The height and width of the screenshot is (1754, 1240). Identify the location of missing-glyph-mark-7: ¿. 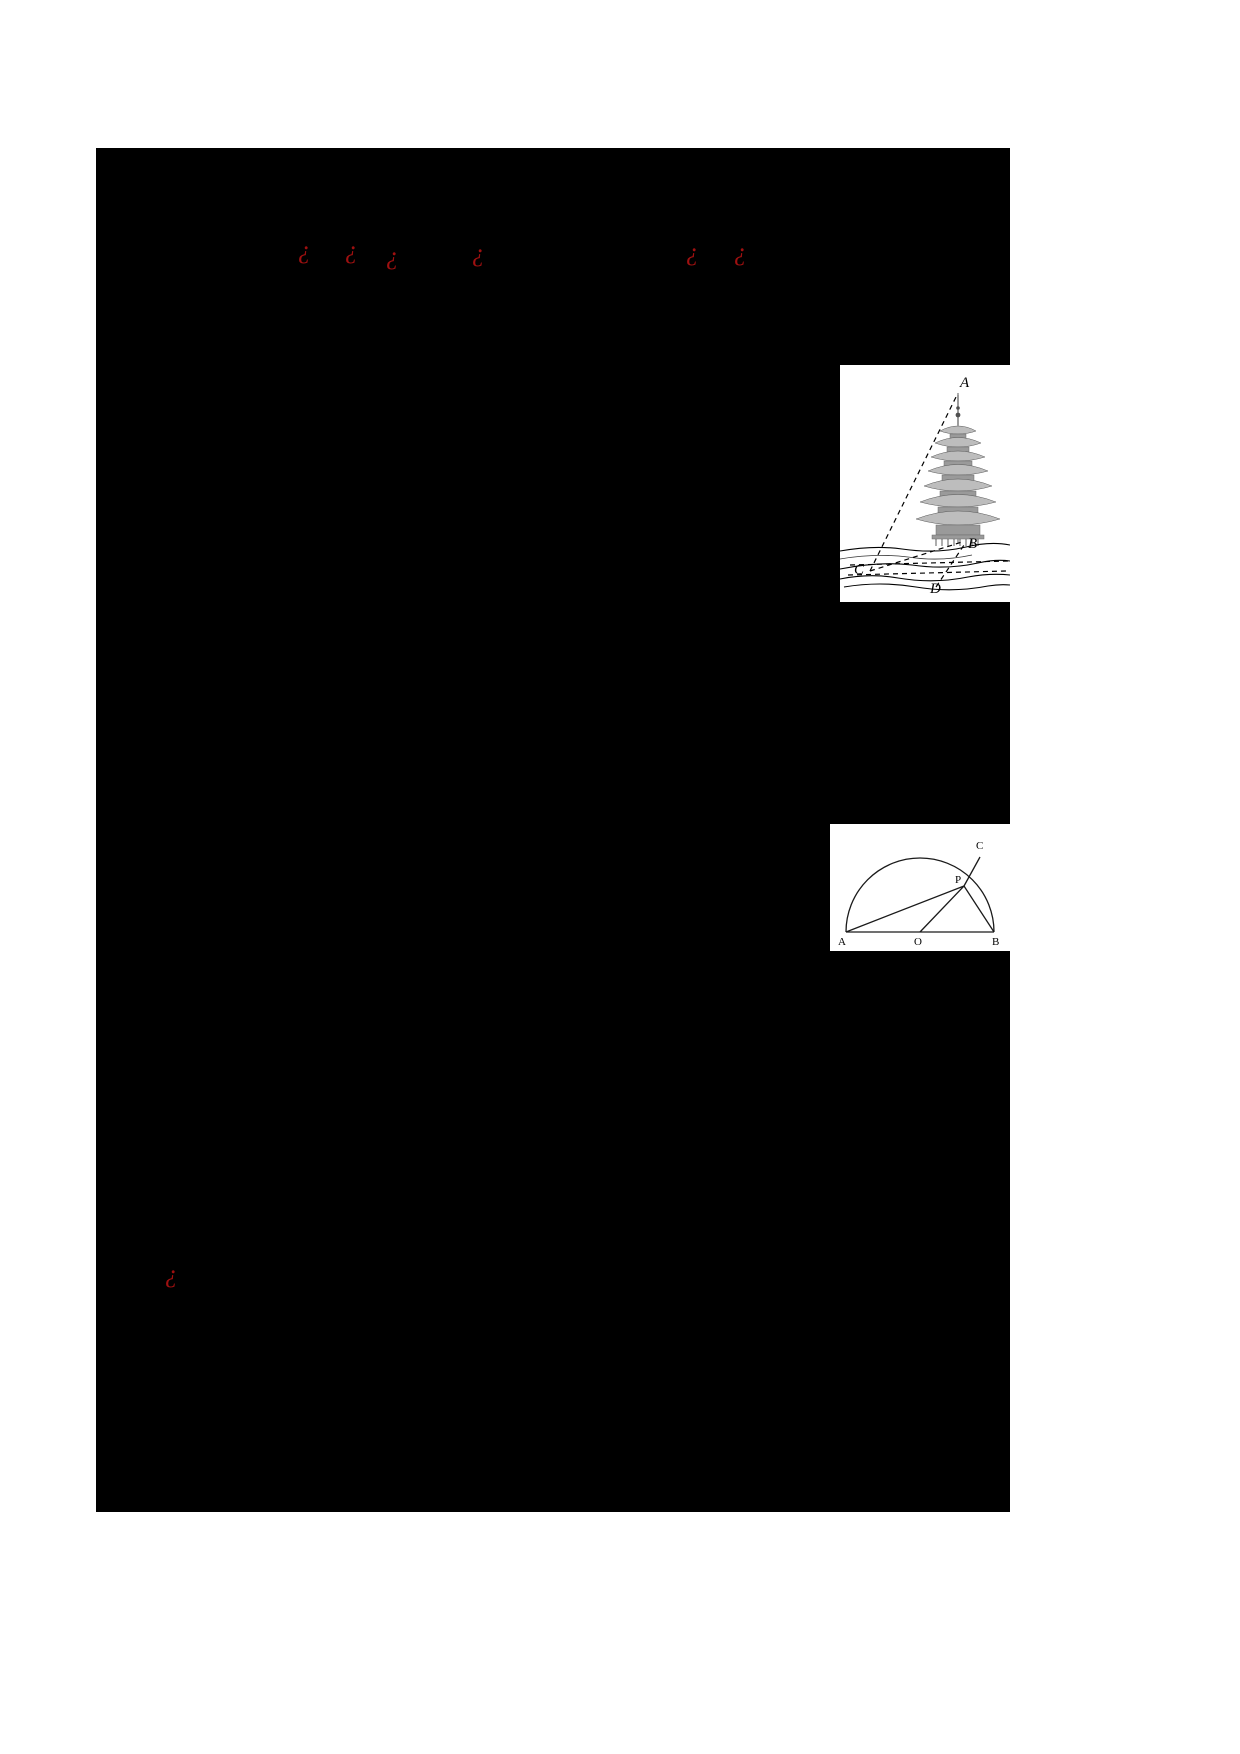
(171, 1274).